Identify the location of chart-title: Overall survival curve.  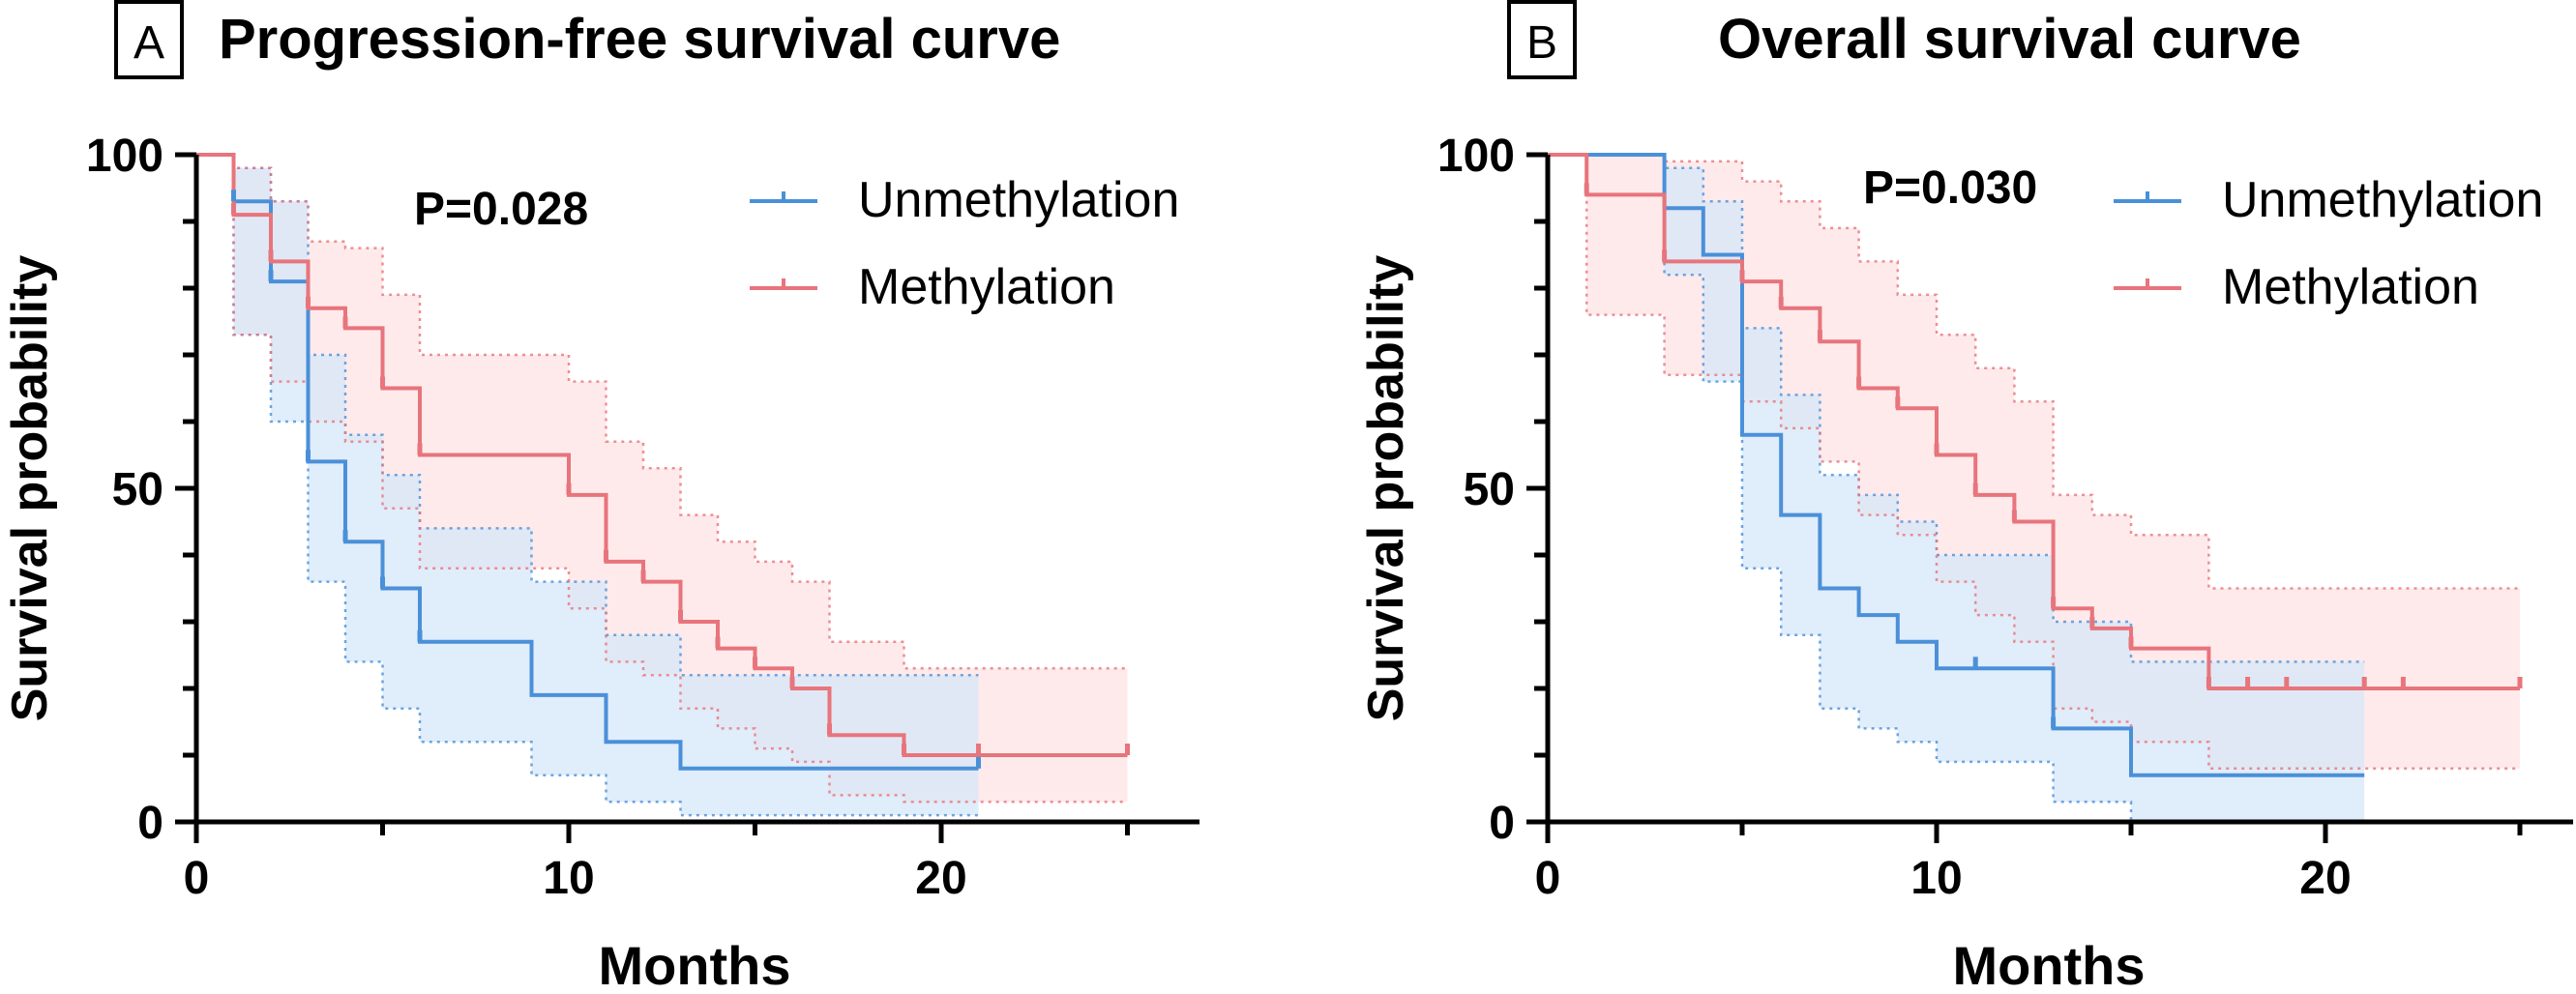
(2009, 39).